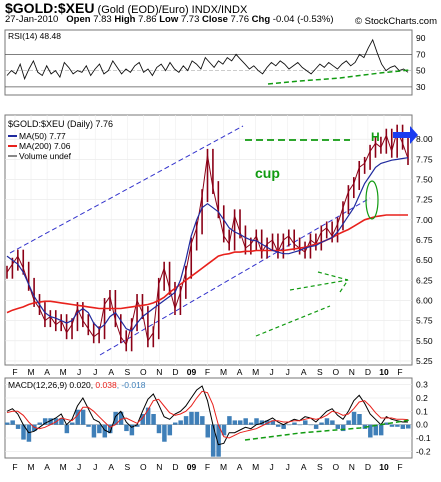 The height and width of the screenshot is (482, 441). I want to click on price-x-label: D, so click(368, 372).